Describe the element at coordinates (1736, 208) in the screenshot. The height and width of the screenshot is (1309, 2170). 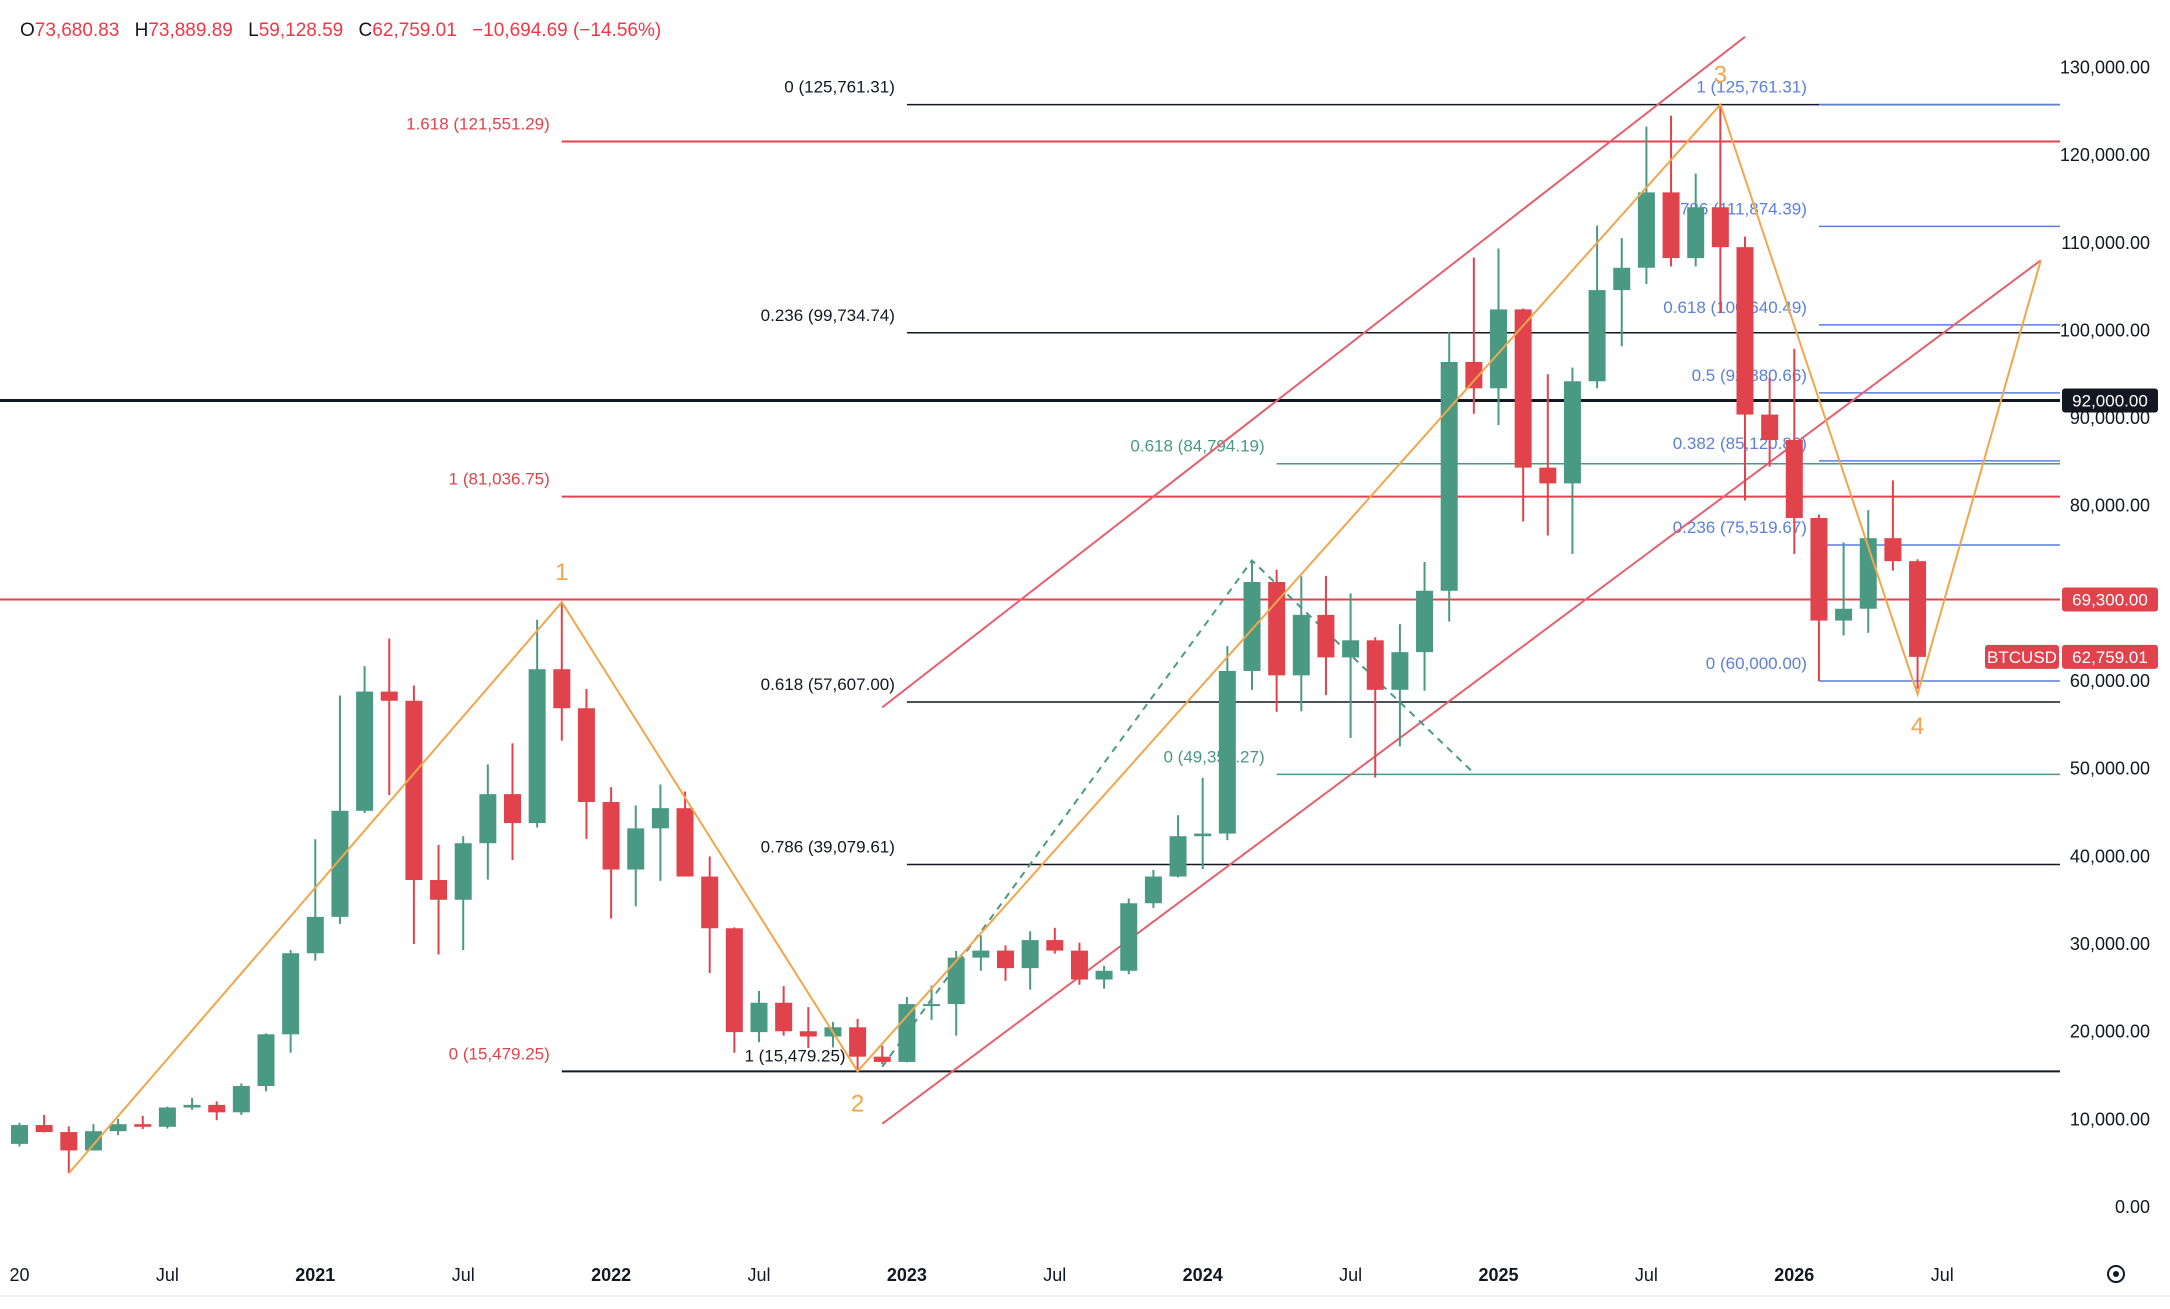
I see `fib-level-label: 0.786 (111,874.39)` at that location.